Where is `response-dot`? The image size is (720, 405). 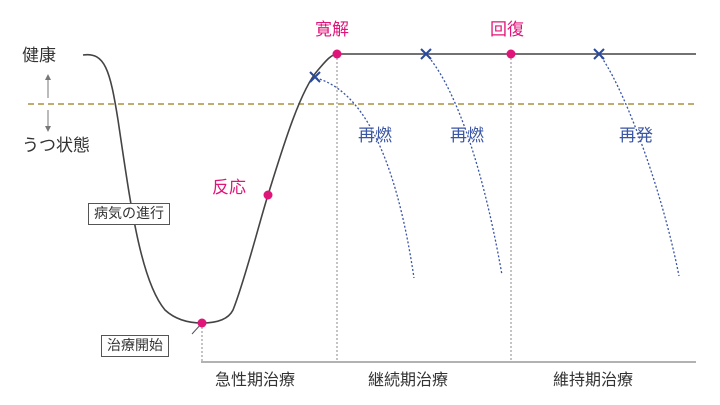
response-dot is located at coordinates (268, 195).